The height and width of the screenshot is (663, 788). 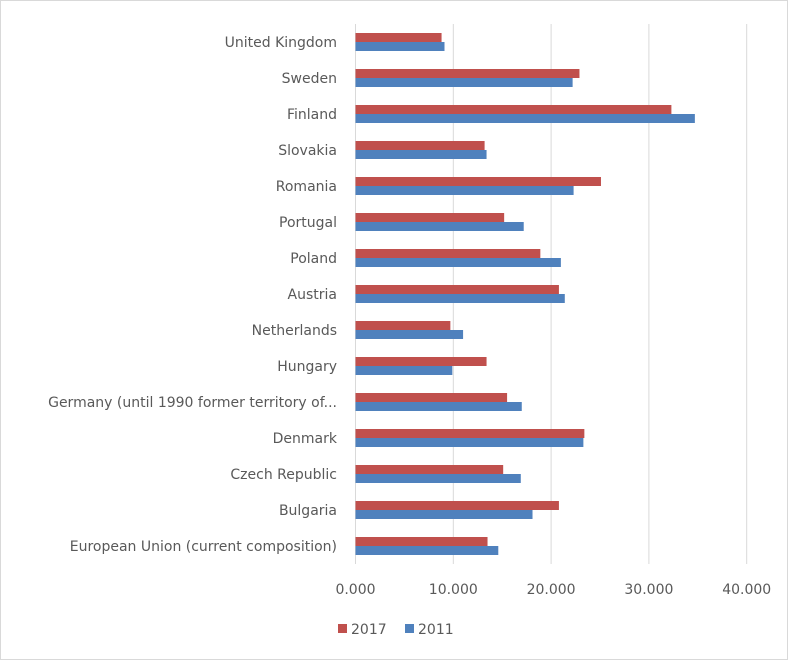 I want to click on category-label: Sweden, so click(x=309, y=79).